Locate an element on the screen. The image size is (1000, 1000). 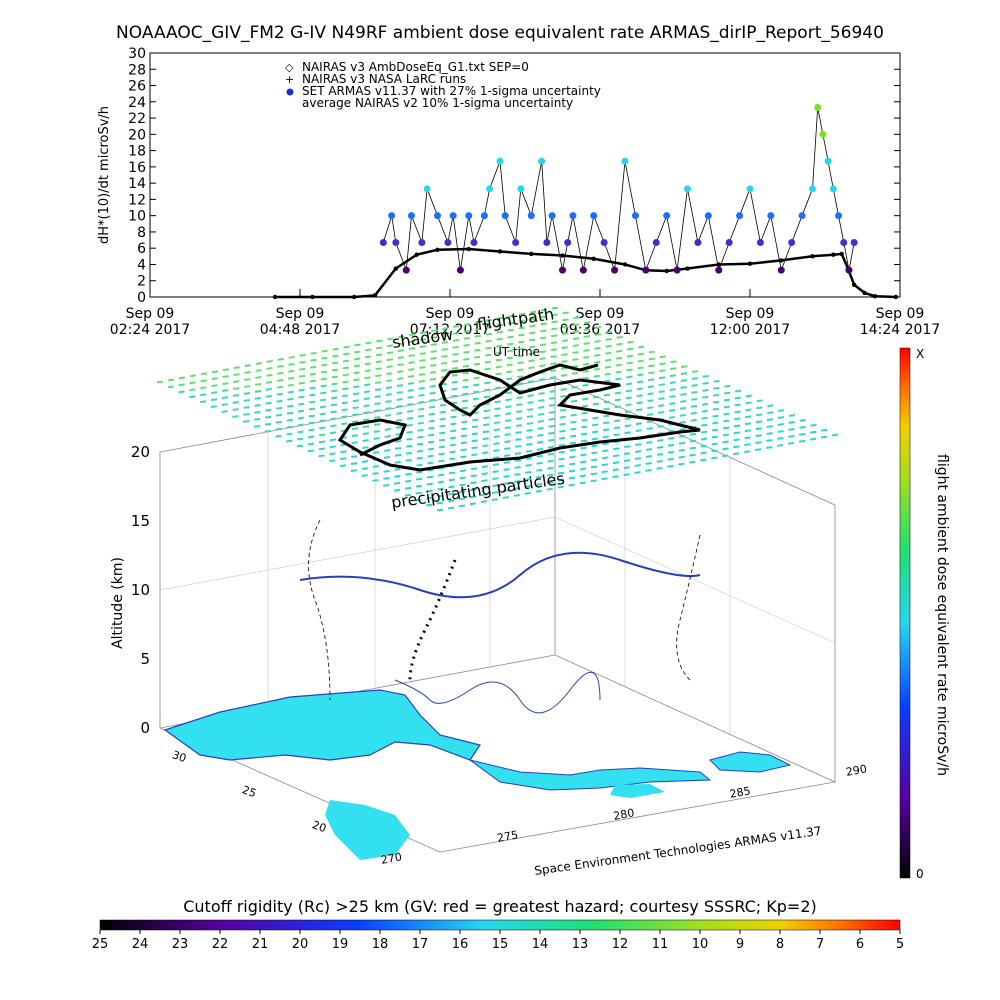
z-tick-label: 5 is located at coordinates (145, 659).